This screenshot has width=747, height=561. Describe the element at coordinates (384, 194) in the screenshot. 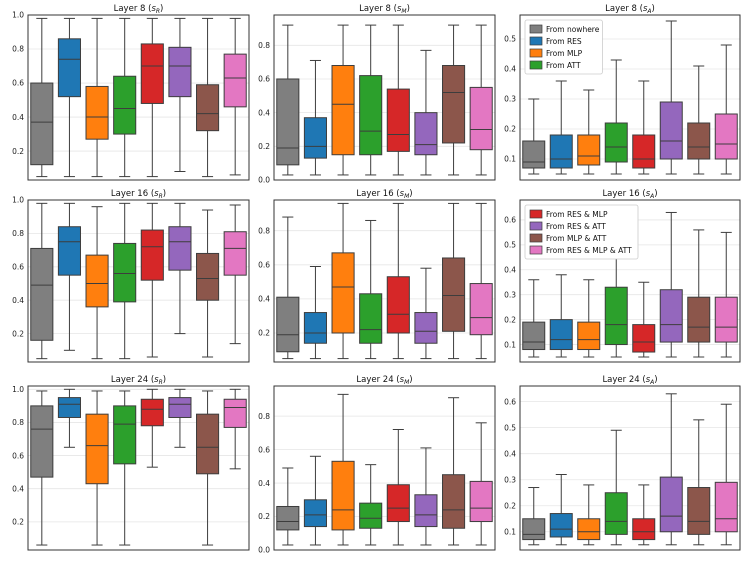

I see `panel-title: Layer 16 (sM)` at that location.